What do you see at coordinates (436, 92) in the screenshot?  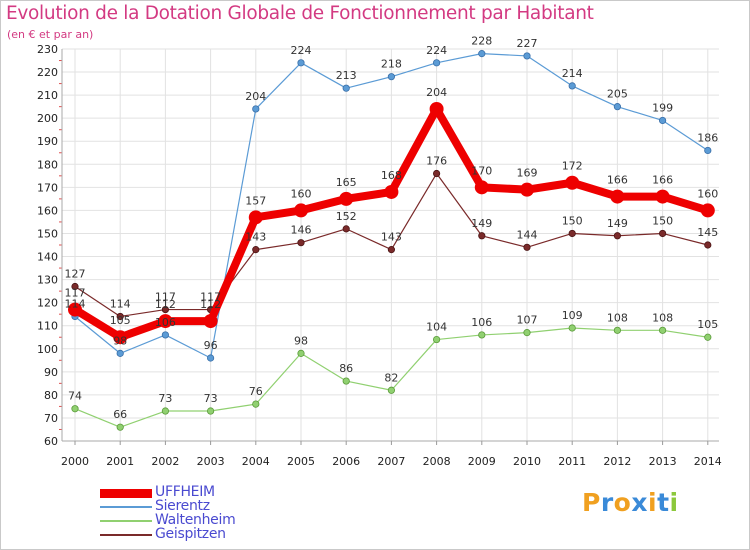 I see `data-label-uffheim: 204` at bounding box center [436, 92].